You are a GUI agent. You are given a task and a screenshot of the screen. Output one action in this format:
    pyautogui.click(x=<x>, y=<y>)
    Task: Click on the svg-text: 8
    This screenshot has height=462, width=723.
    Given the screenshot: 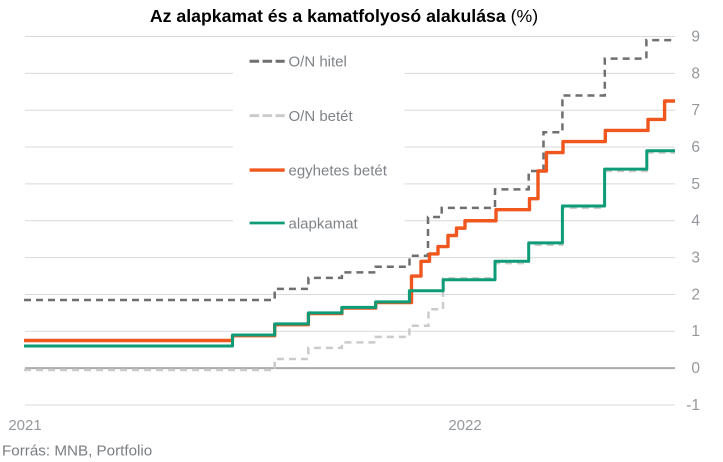 What is the action you would take?
    pyautogui.click(x=695, y=73)
    